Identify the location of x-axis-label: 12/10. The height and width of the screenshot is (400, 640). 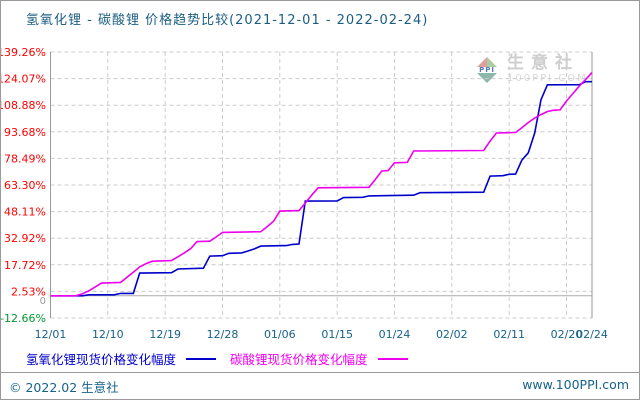
(108, 334).